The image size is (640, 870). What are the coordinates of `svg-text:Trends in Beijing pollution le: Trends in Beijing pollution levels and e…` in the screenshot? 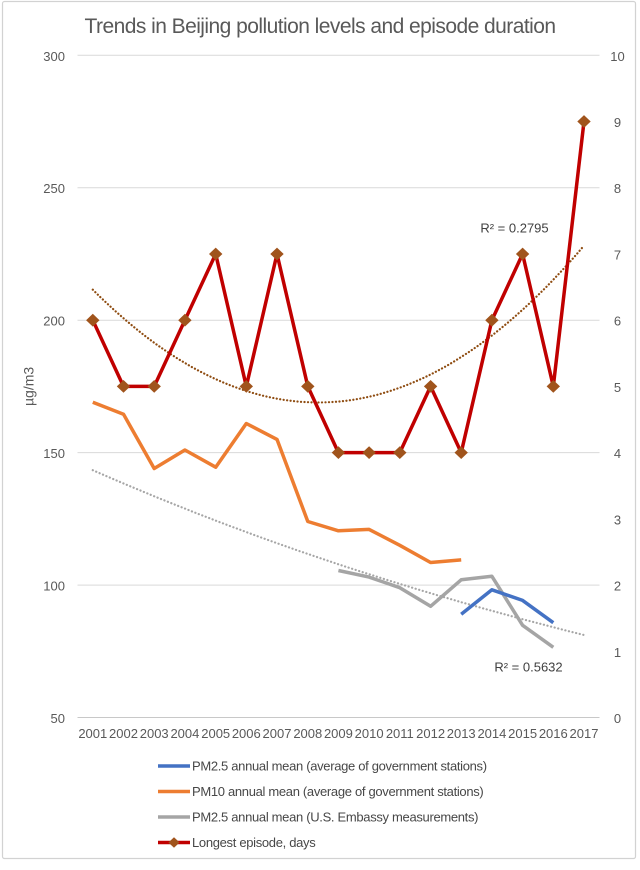 It's located at (320, 26).